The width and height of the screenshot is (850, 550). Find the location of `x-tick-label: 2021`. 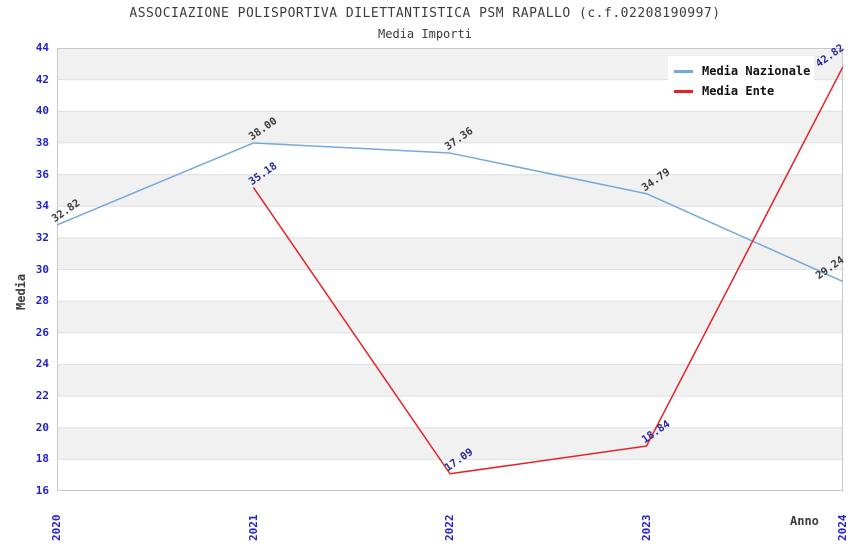

x-tick-label: 2021 is located at coordinates (253, 528).